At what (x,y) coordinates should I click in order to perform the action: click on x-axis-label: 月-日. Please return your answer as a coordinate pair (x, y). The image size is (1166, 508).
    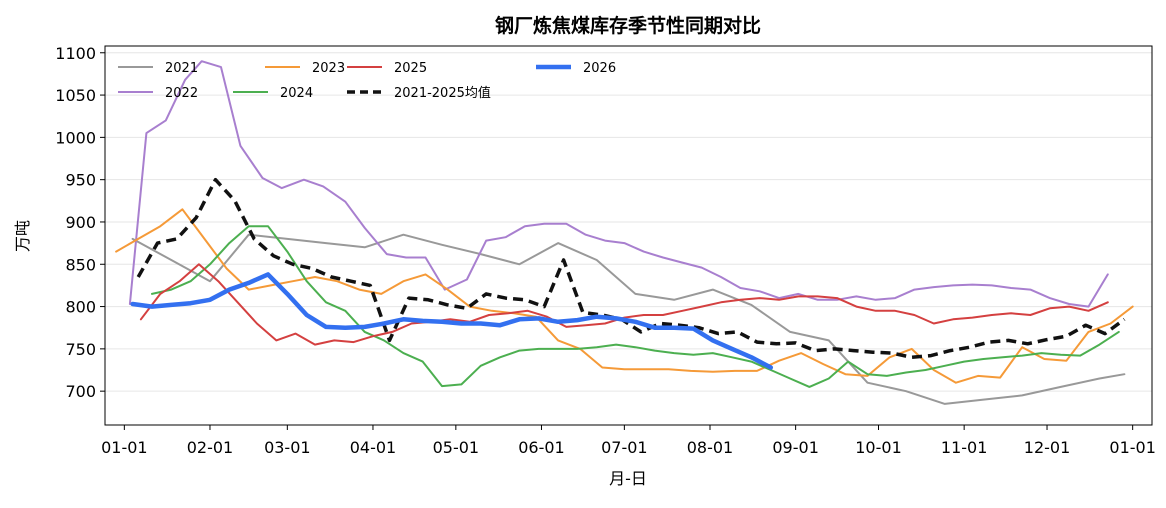
    Looking at the image, I should click on (628, 478).